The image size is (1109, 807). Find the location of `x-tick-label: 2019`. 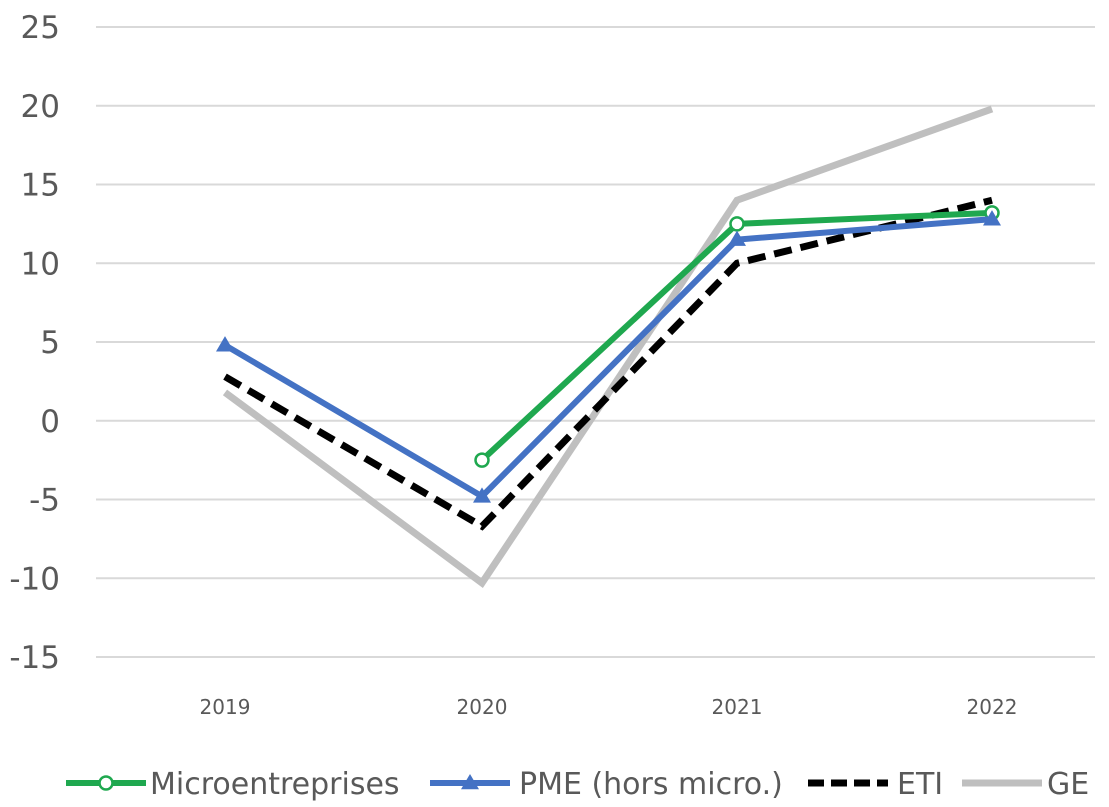

x-tick-label: 2019 is located at coordinates (225, 707).